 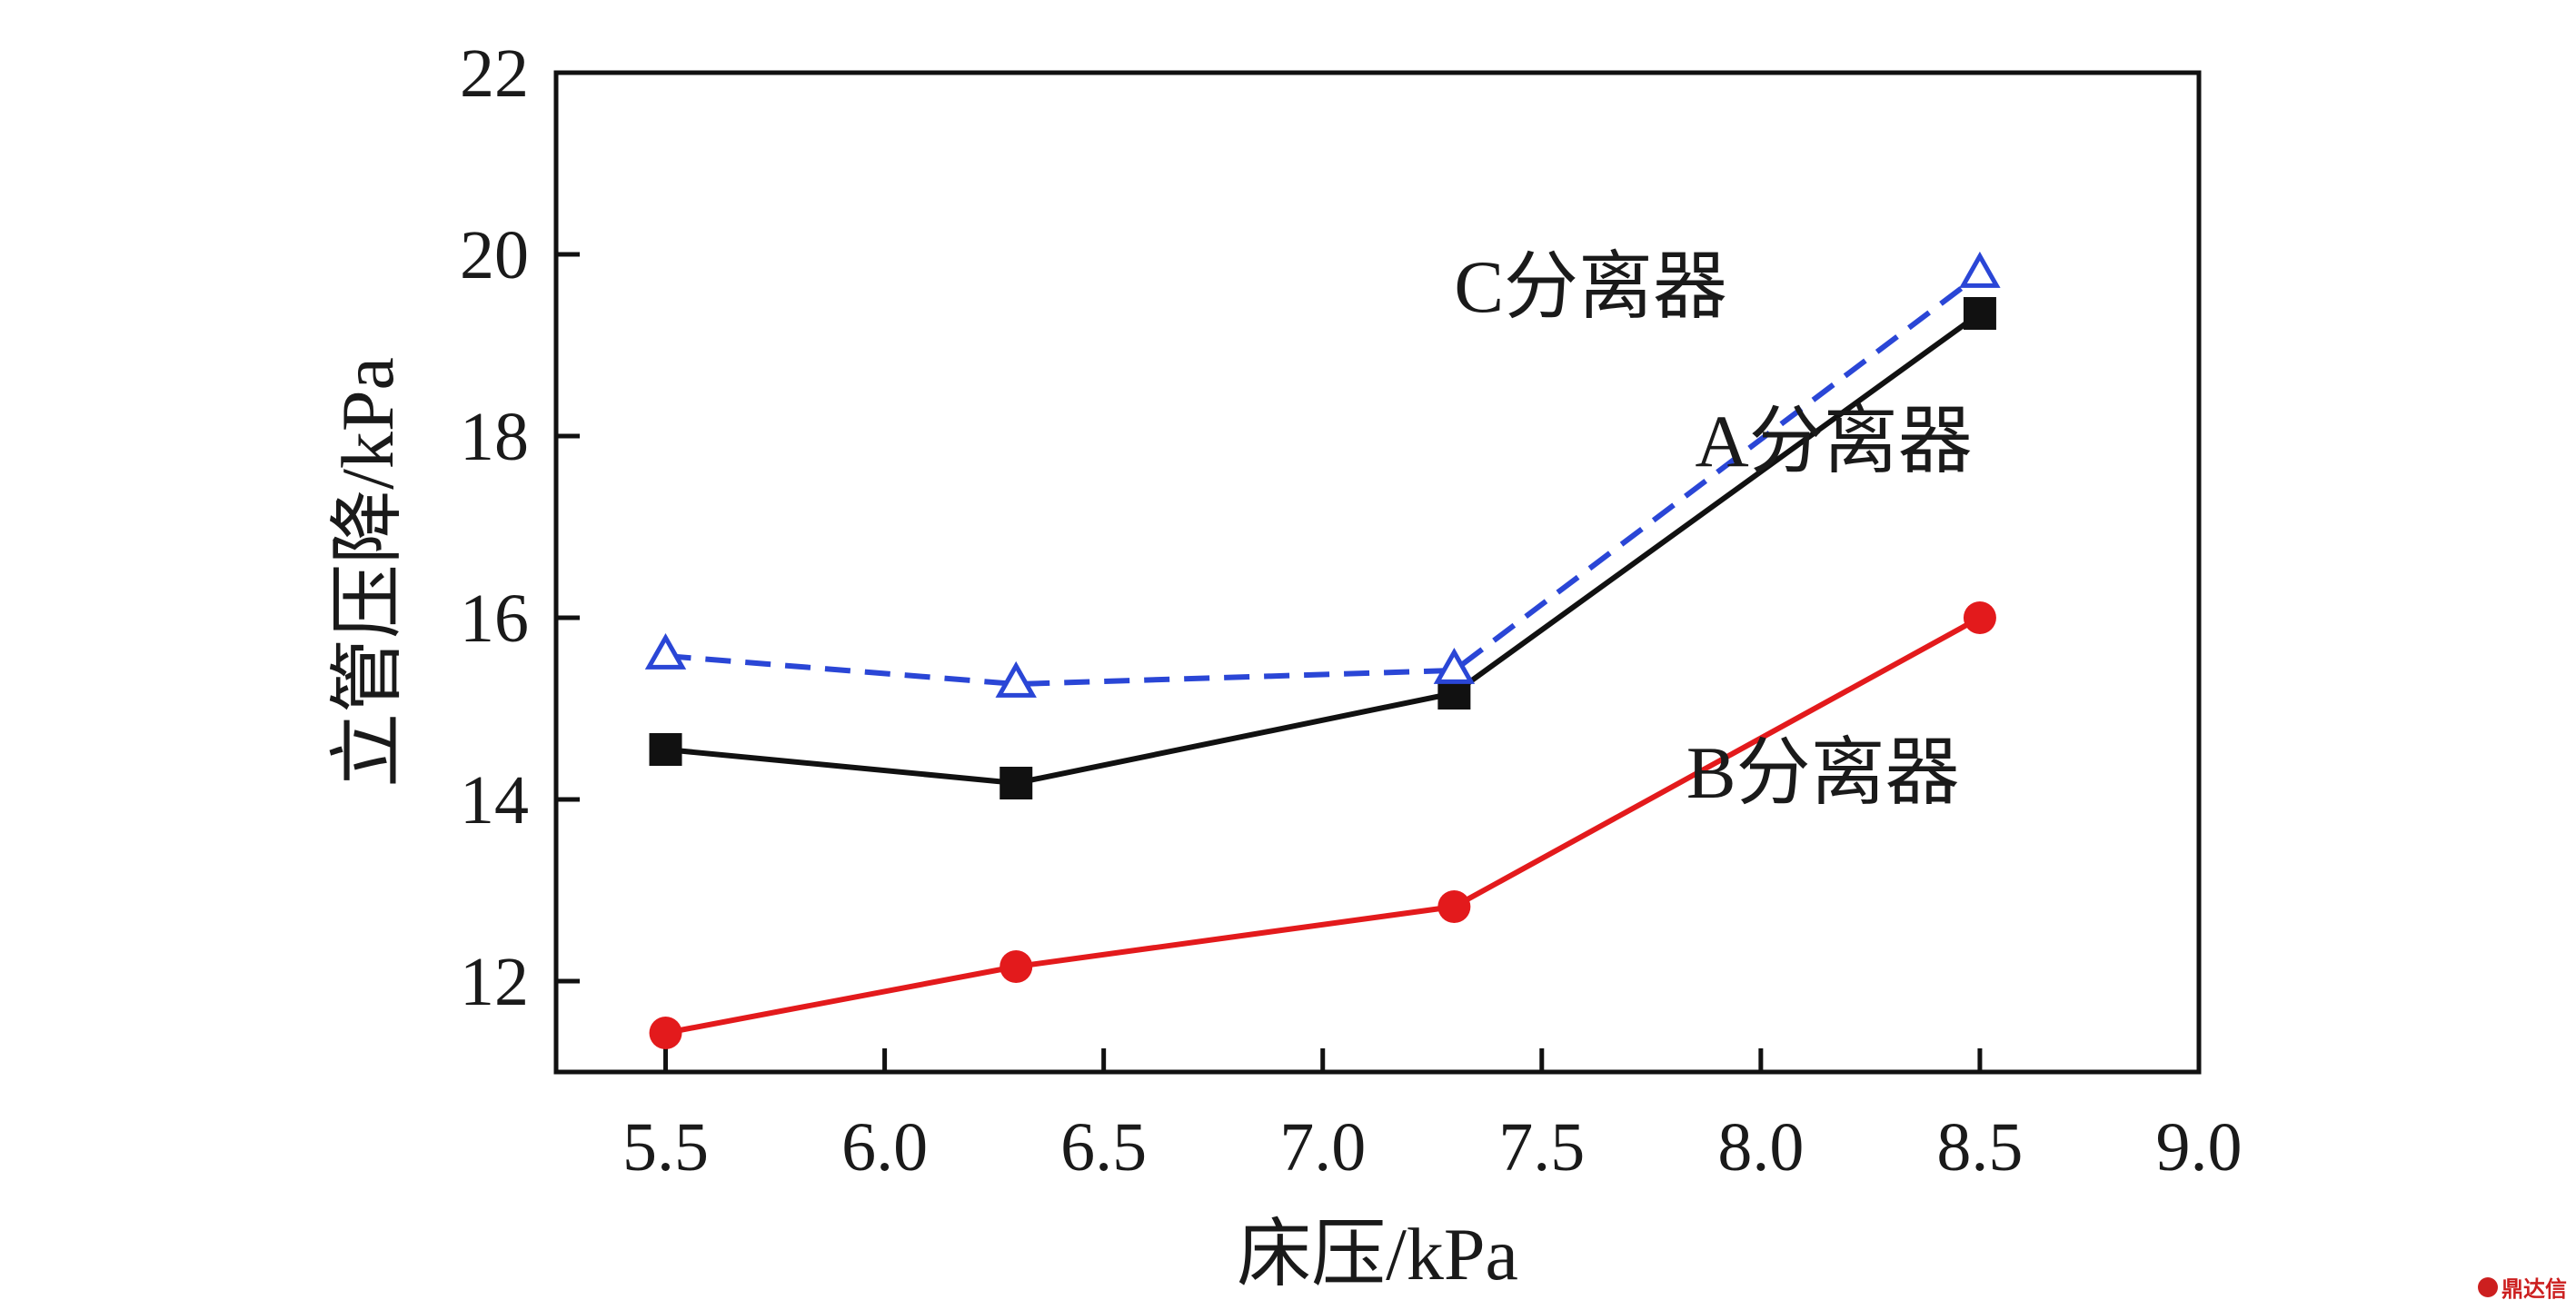 I want to click on y-tick-label: 18, so click(x=494, y=437).